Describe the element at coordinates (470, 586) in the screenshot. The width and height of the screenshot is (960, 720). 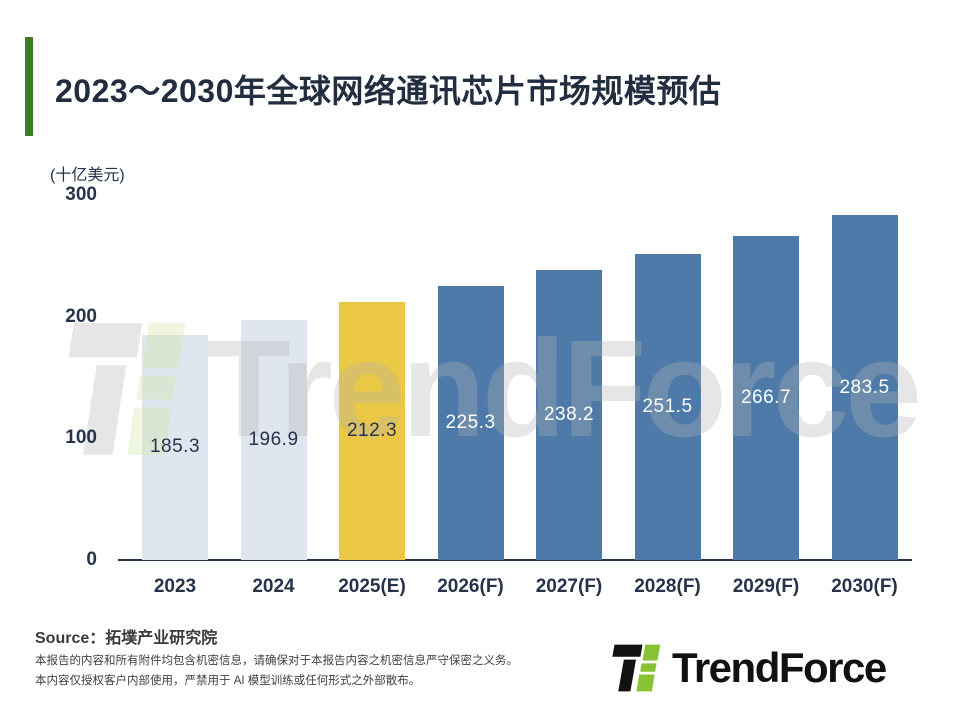
I see `x-tick-label-2026(F): 2026(F)` at that location.